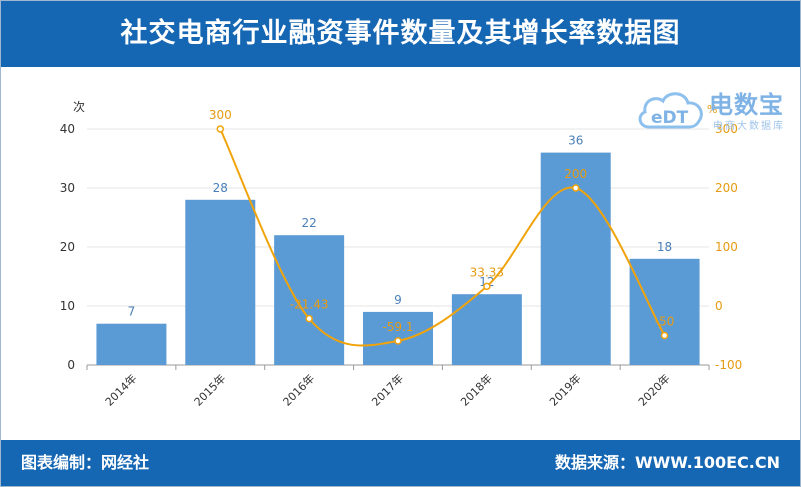  What do you see at coordinates (220, 188) in the screenshot?
I see `bar-value-label: 28` at bounding box center [220, 188].